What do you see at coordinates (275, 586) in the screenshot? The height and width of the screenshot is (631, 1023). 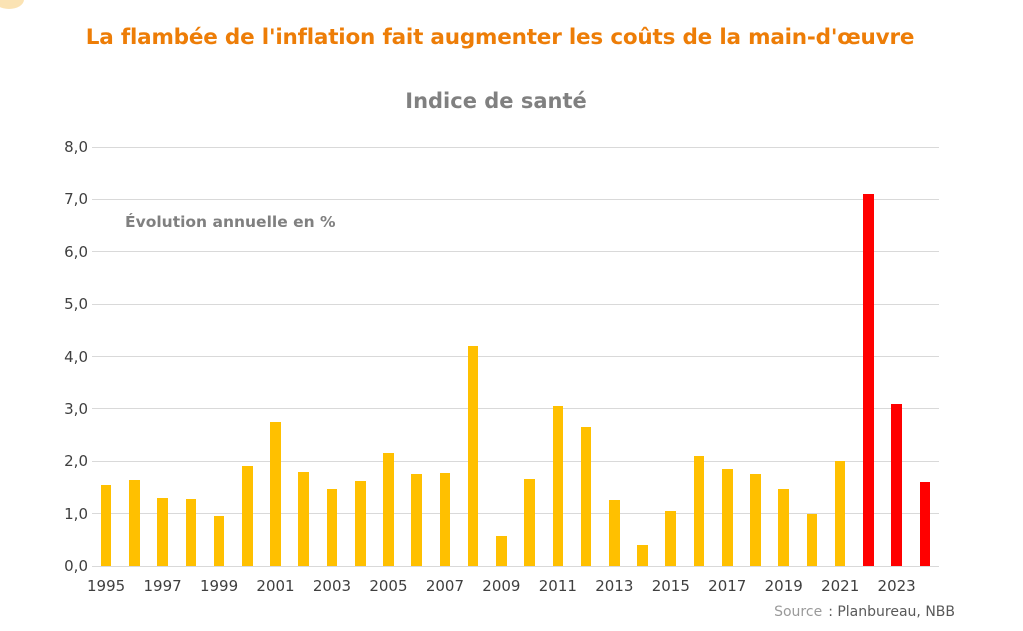 I see `x-tick-label-2001: 2001` at bounding box center [275, 586].